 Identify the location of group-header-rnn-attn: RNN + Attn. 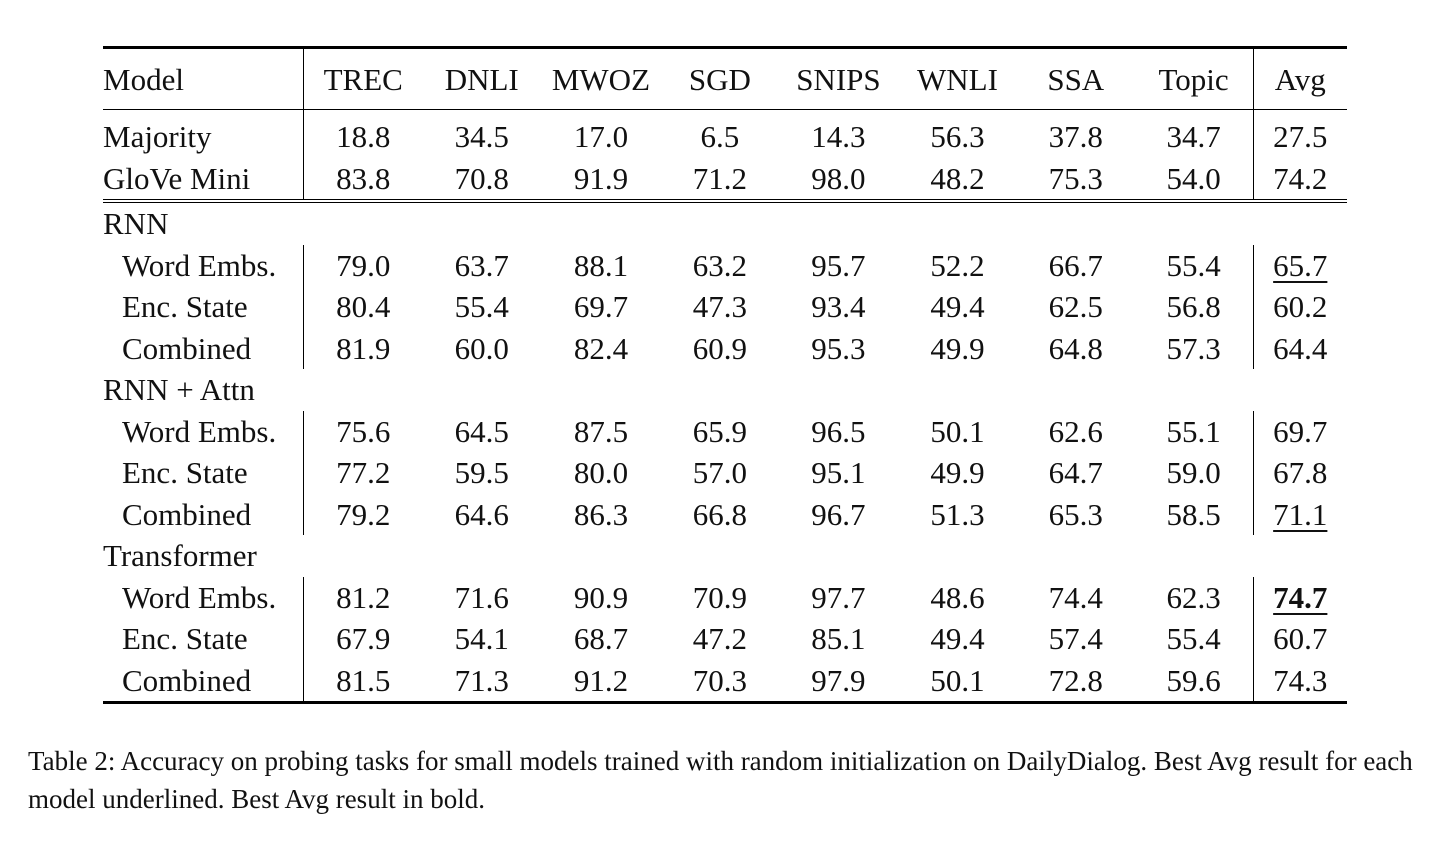
(725, 390).